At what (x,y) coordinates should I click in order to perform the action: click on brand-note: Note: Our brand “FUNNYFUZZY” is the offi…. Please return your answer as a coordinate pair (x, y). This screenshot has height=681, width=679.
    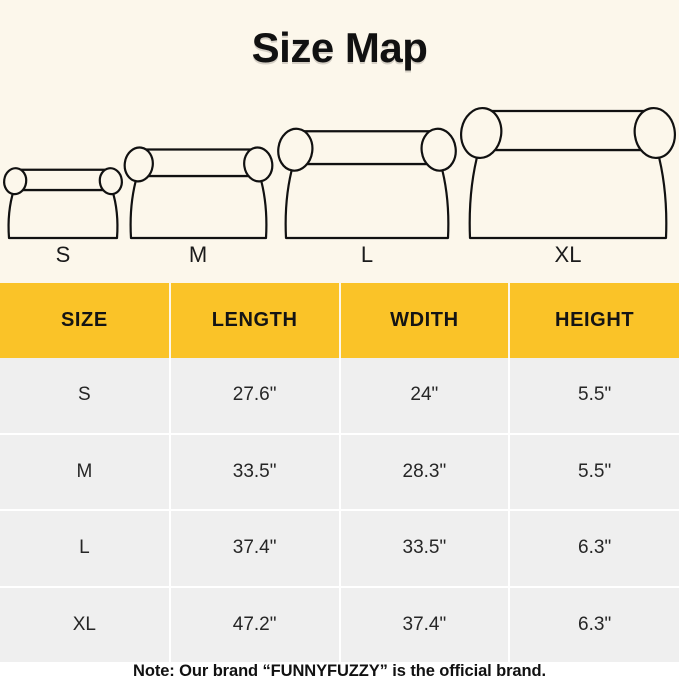
    Looking at the image, I should click on (339, 671).